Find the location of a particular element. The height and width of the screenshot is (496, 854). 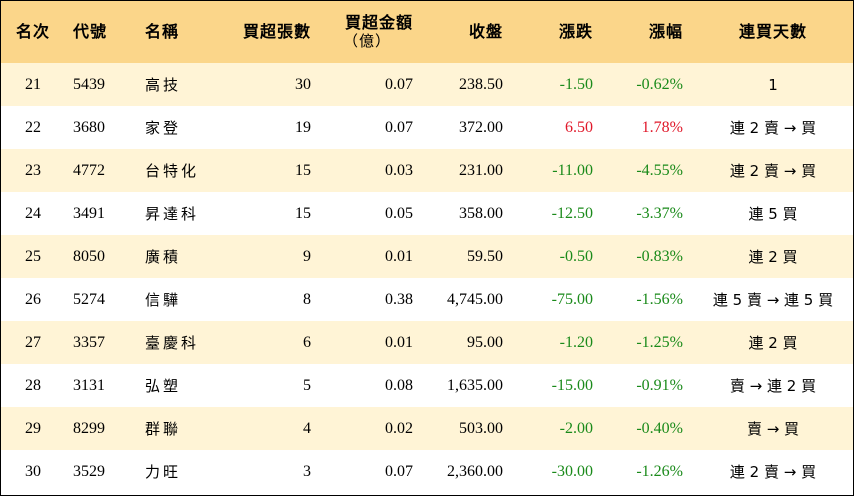

cell-stock-name: 高技 is located at coordinates (163, 85).